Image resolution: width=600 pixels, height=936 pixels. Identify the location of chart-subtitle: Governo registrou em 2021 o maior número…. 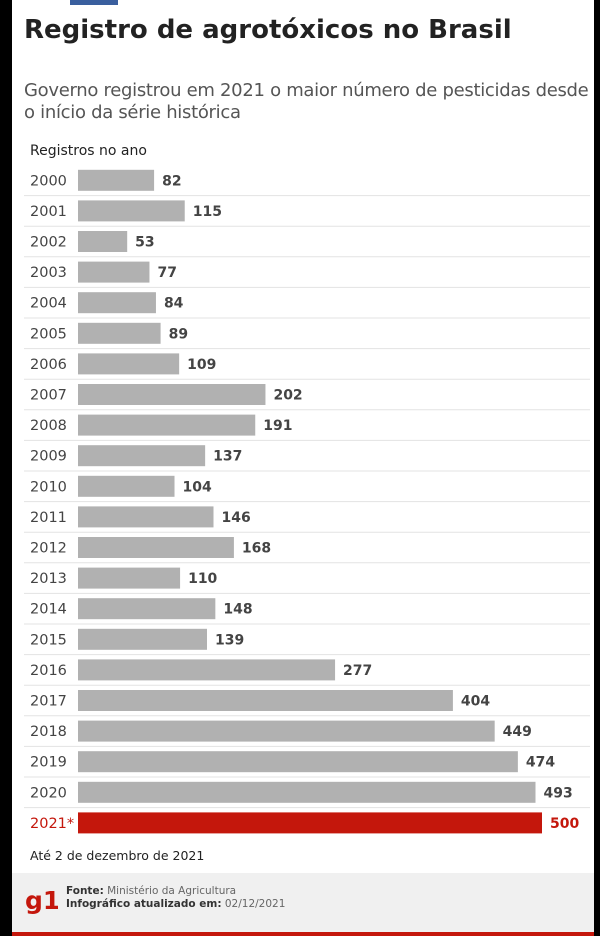
(306, 101).